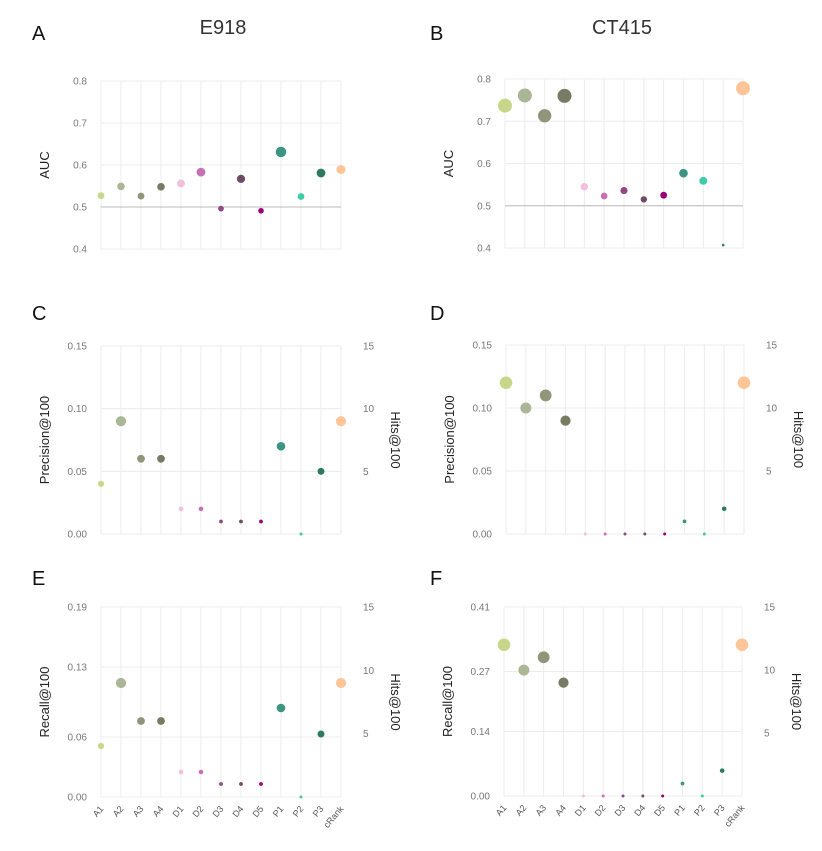 The height and width of the screenshot is (851, 822). What do you see at coordinates (436, 34) in the screenshot?
I see `panel-letter-B: B` at bounding box center [436, 34].